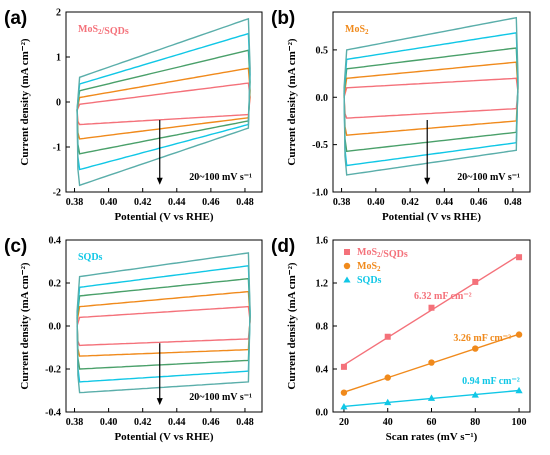 The image size is (550, 455). Describe the element at coordinates (344, 422) in the screenshot. I see `x-tick-label: 20` at that location.